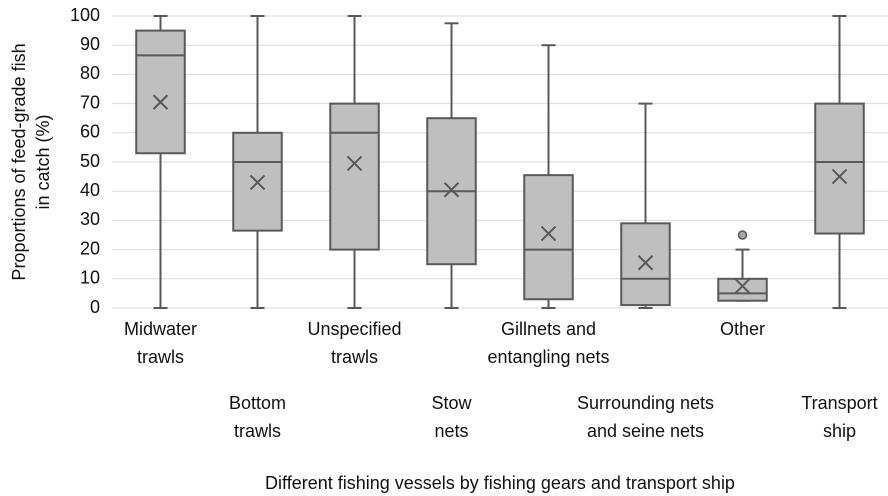 Image resolution: width=888 pixels, height=496 pixels. Describe the element at coordinates (548, 329) in the screenshot. I see `x-tick-label: Gillnets and` at that location.